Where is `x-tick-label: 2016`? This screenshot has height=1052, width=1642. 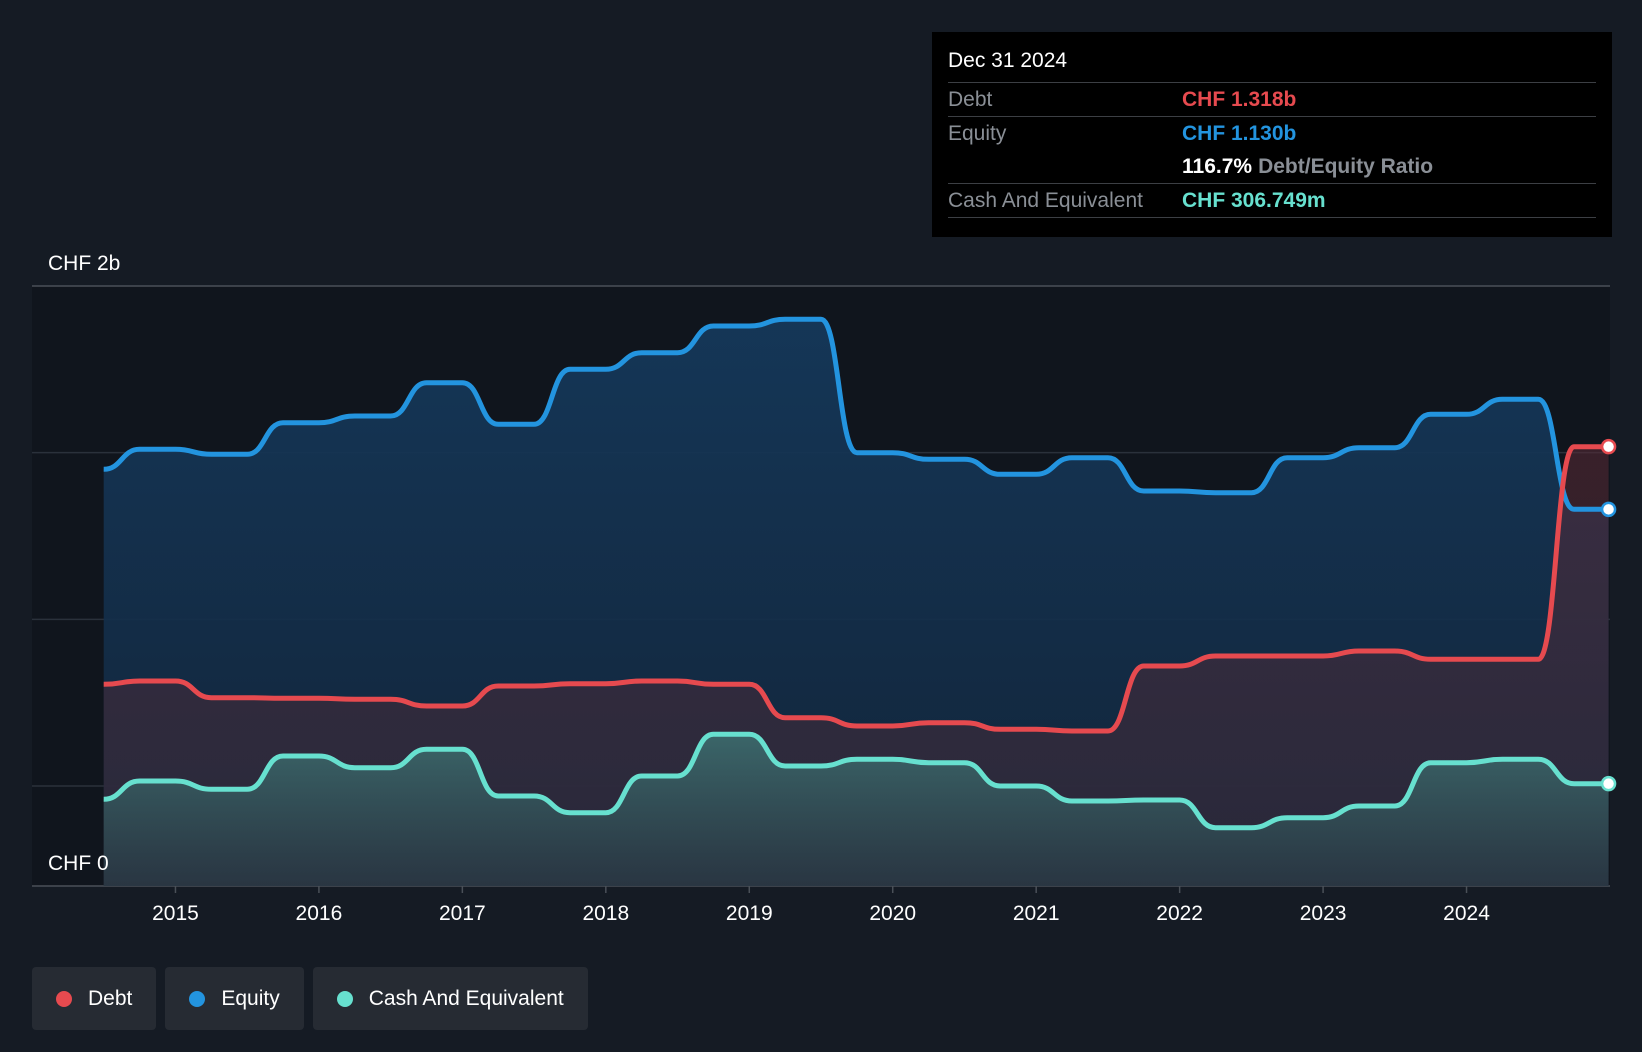
x-tick-label: 2016 is located at coordinates (319, 913).